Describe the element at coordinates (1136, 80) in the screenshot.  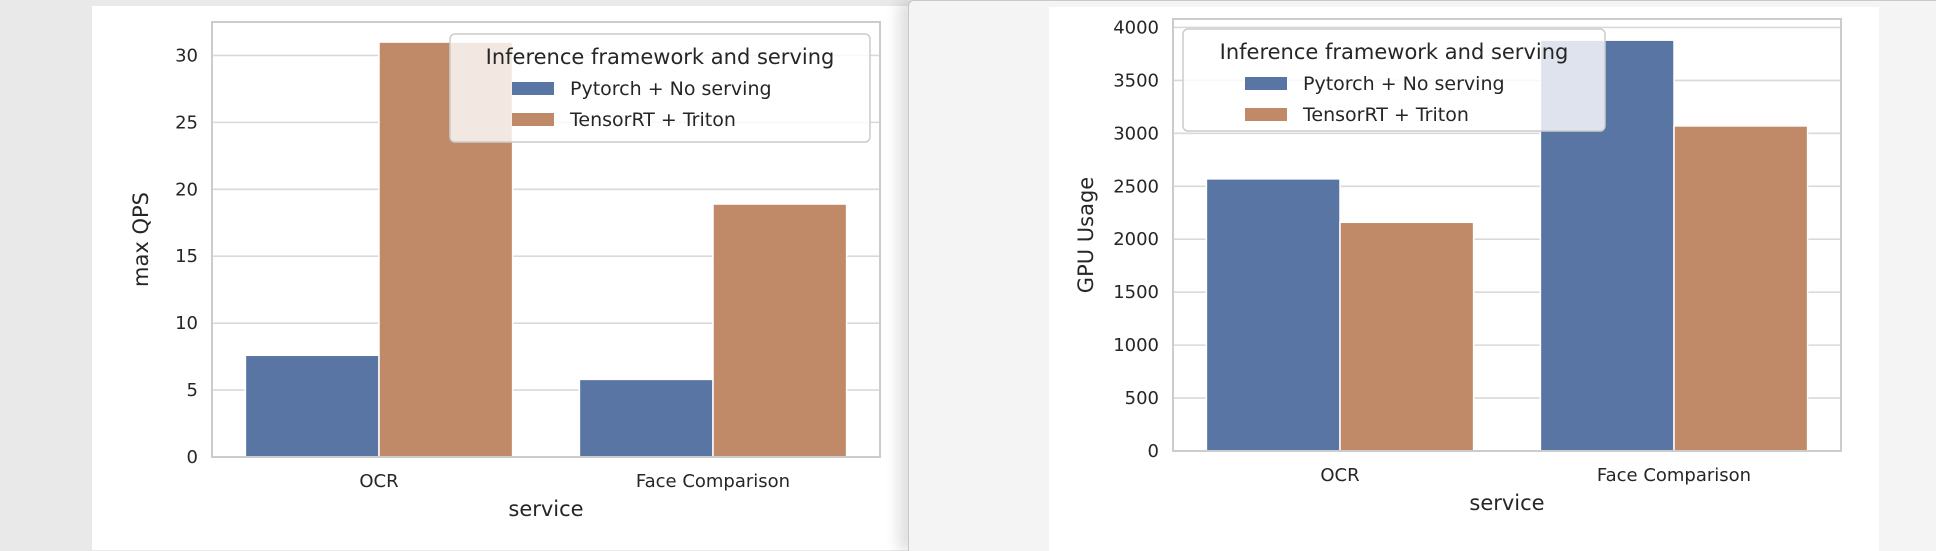
I see `y-tick-label: 3500` at that location.